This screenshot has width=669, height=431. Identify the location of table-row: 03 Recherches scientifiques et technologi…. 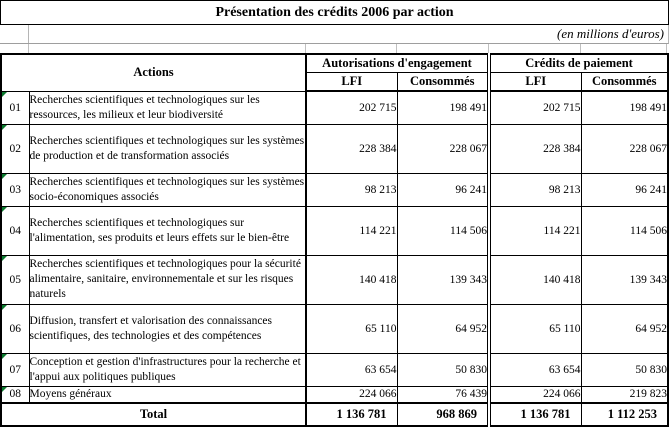
(334, 189).